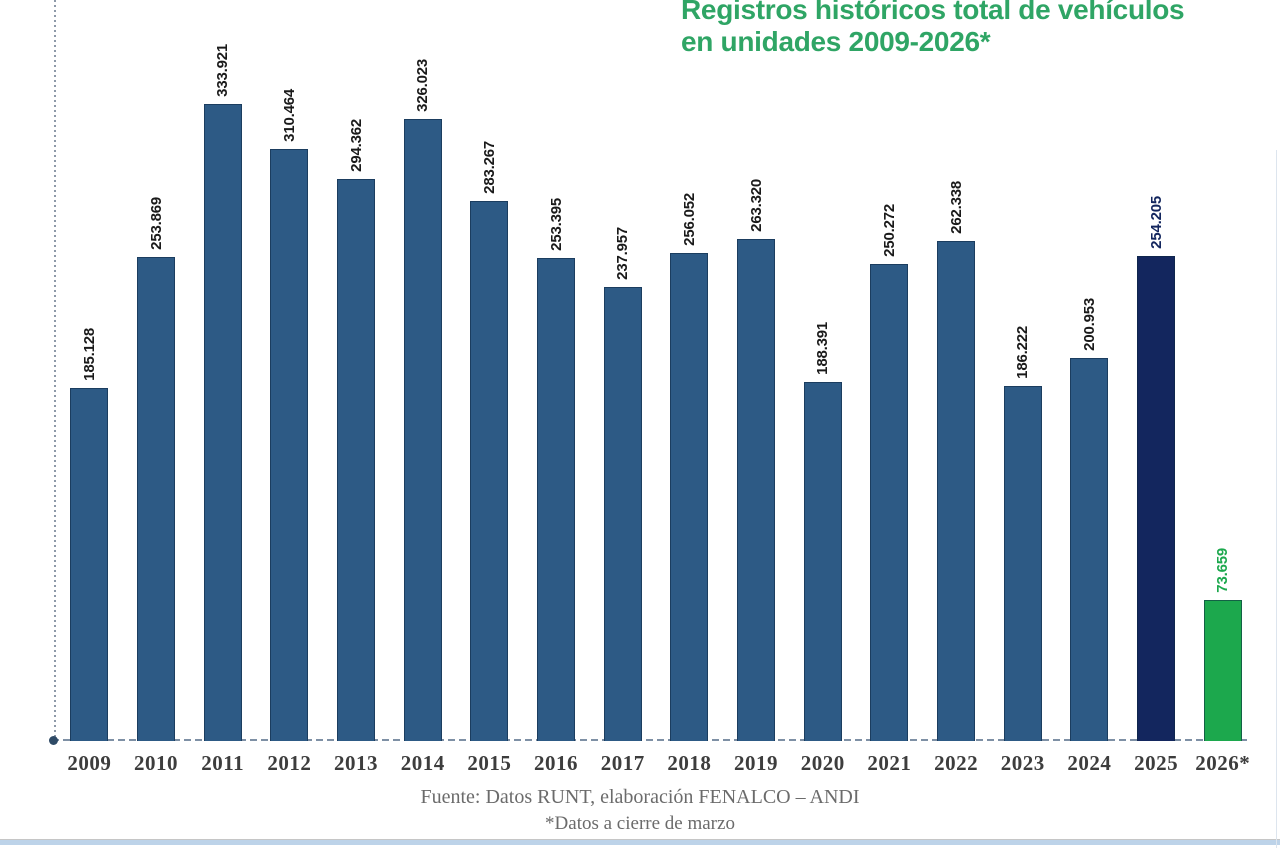  What do you see at coordinates (836, 41) in the screenshot?
I see `chart-title-line2: en unidades 2009-2026*` at bounding box center [836, 41].